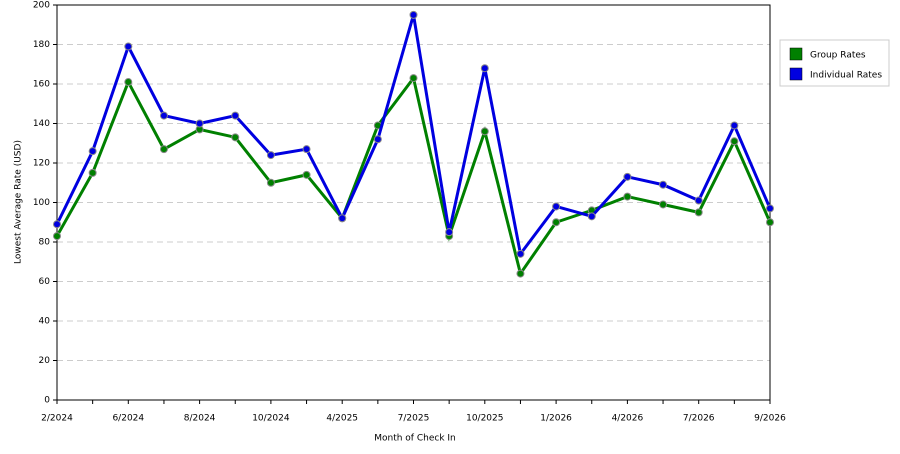 This screenshot has width=900, height=454. I want to click on y-tick-label: 180, so click(41, 45).